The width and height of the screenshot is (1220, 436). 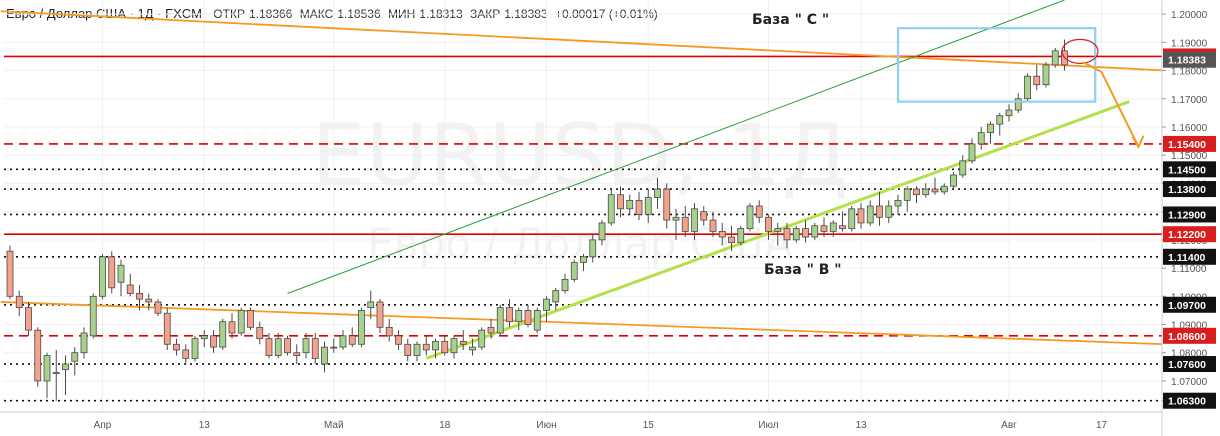 What do you see at coordinates (1189, 100) in the screenshot?
I see `price-tick-label: 1.17000` at bounding box center [1189, 100].